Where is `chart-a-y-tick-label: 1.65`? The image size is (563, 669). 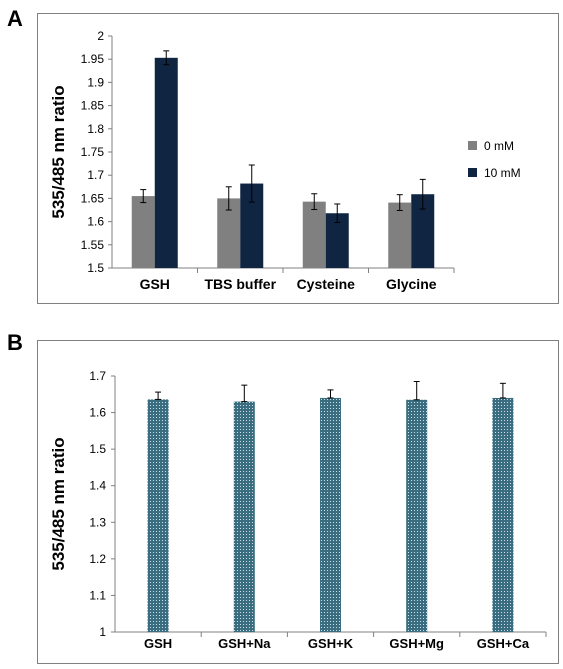
chart-a-y-tick-label: 1.65 is located at coordinates (93, 198).